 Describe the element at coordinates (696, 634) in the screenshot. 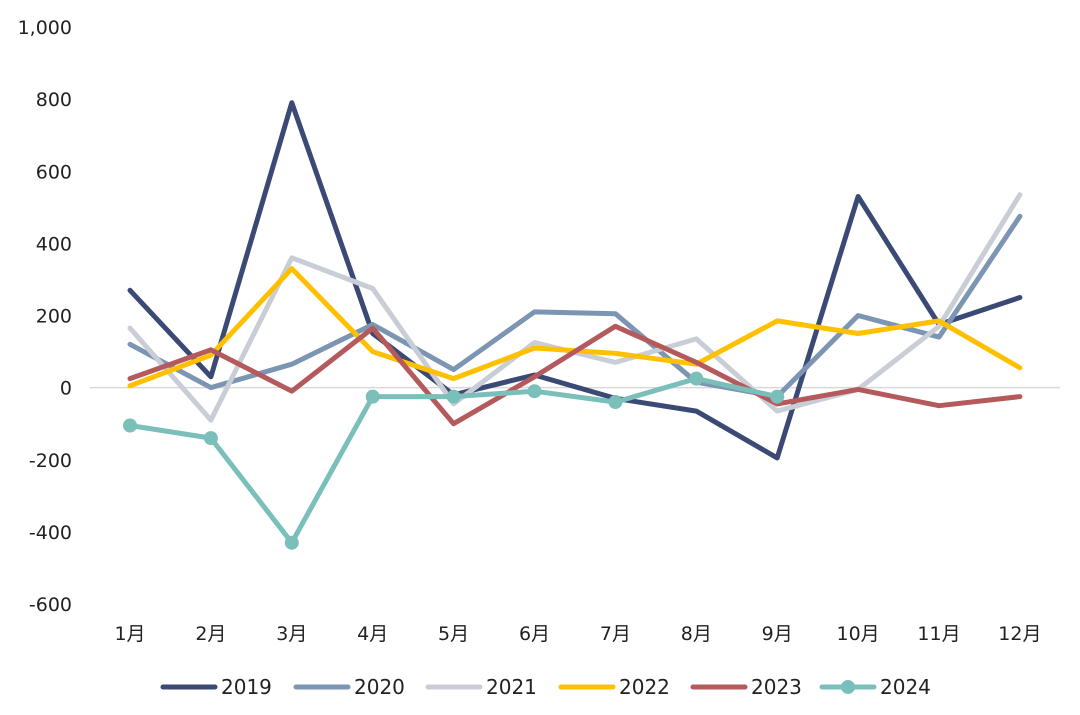

I see `x-tick-label: 8月` at that location.